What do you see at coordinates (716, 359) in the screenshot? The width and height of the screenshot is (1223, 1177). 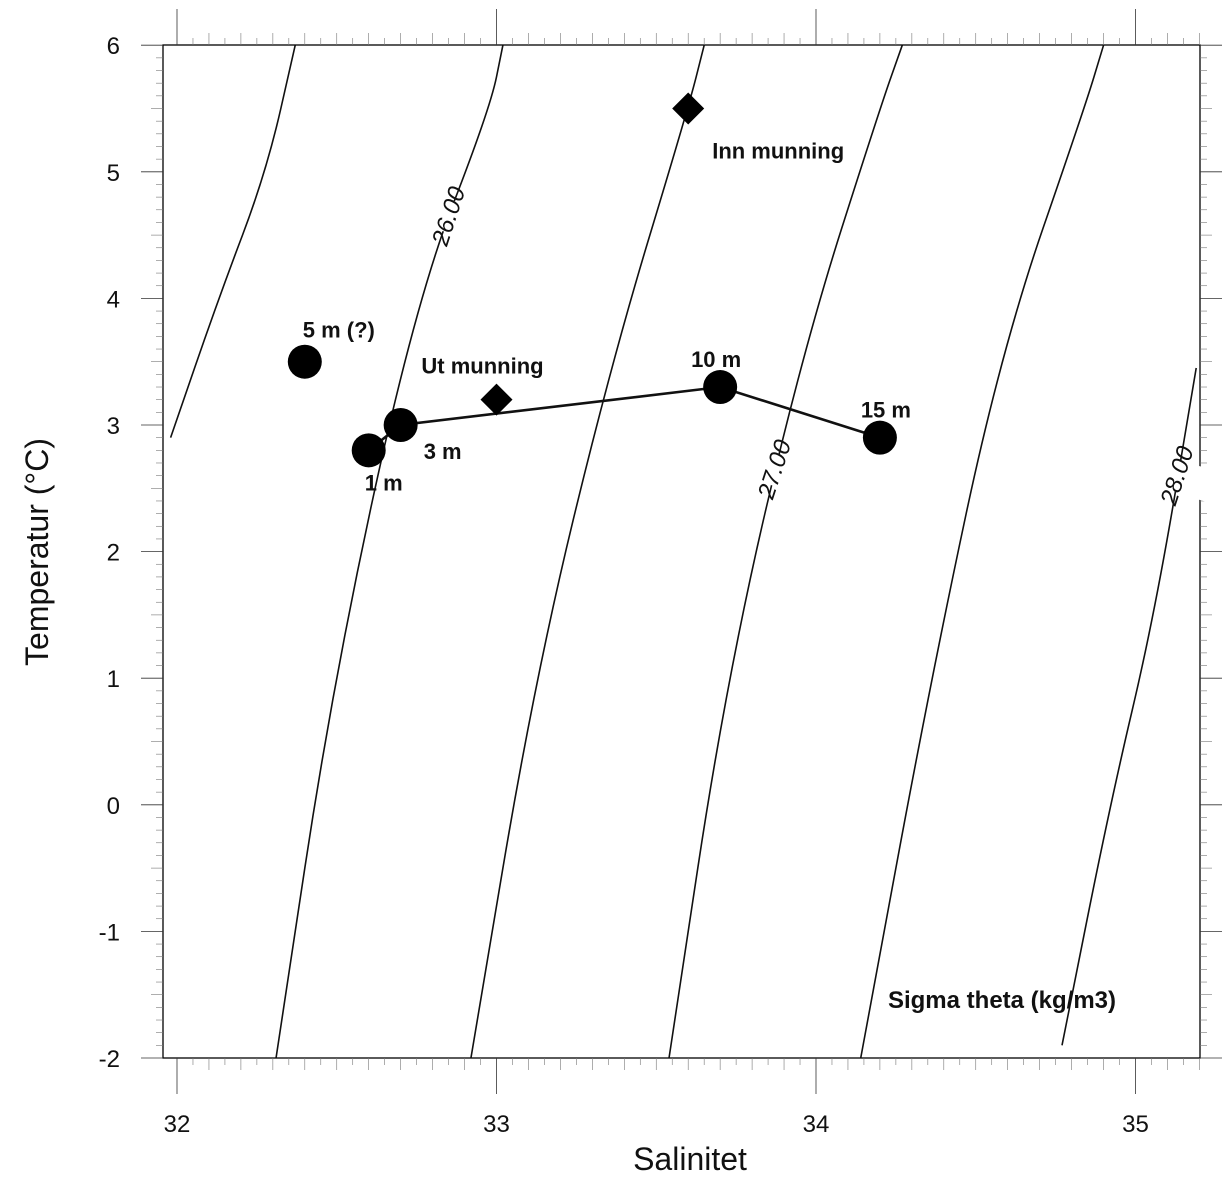 I see `point-label: 10 m` at bounding box center [716, 359].